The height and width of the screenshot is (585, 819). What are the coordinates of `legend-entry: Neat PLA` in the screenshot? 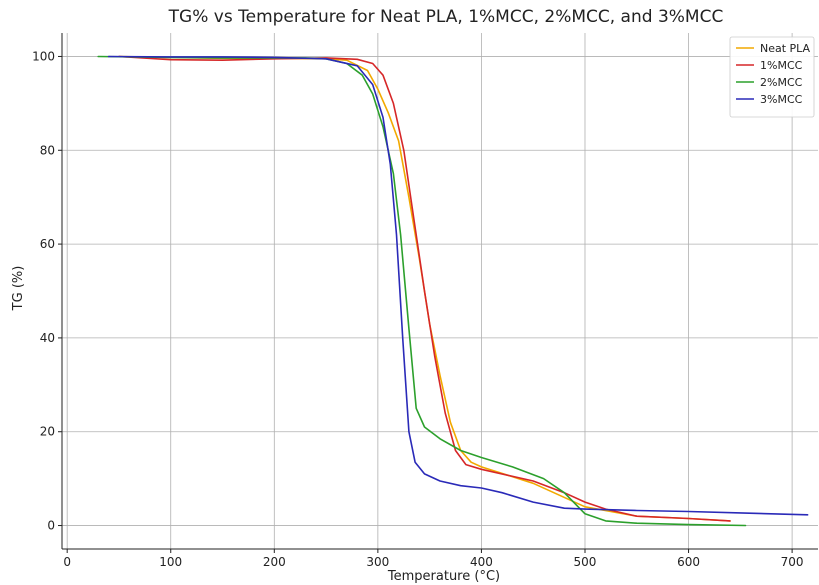 It's located at (785, 48).